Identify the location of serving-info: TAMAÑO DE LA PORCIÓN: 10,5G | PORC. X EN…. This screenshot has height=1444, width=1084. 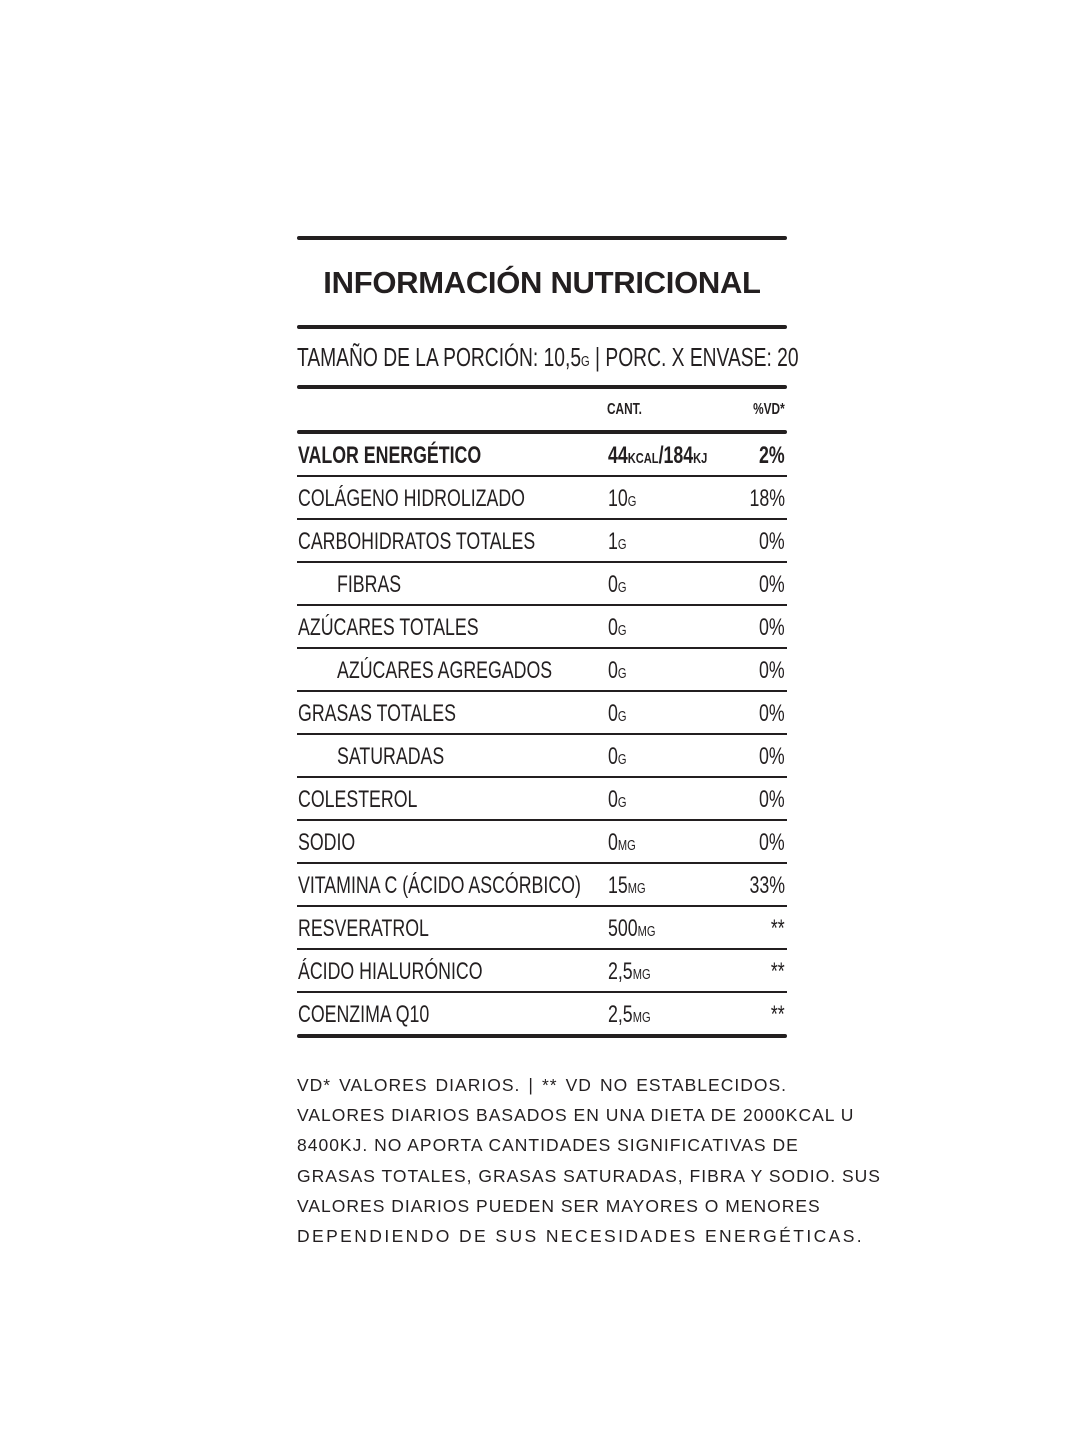
(548, 357).